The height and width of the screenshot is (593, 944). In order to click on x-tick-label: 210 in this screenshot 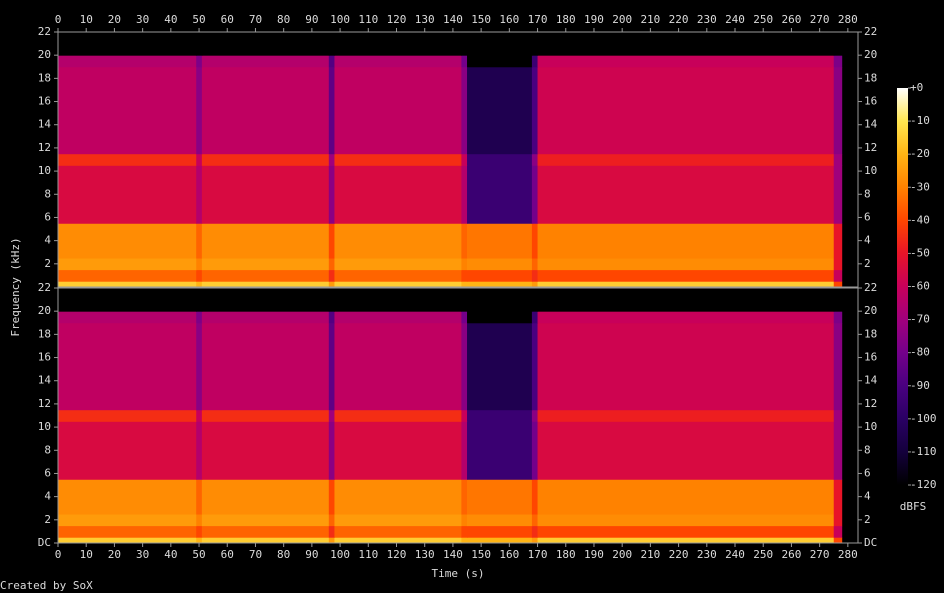, I will do `click(650, 554)`.